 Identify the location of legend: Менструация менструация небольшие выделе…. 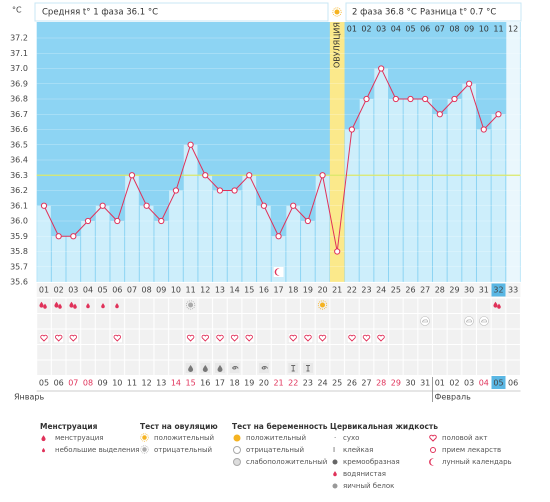
(276, 456).